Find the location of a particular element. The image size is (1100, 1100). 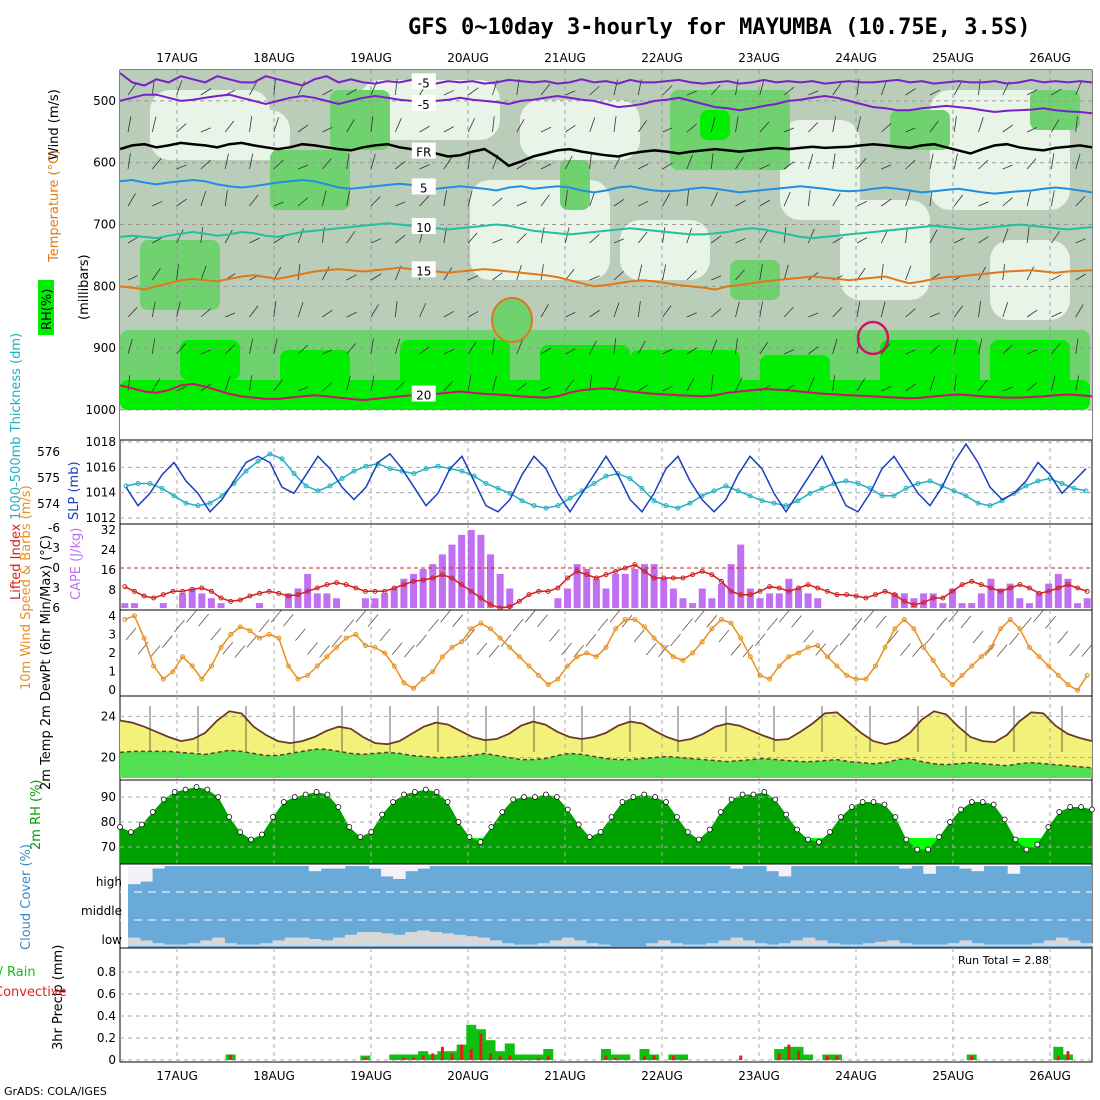

y-tick-label: 70 is located at coordinates (108, 847).